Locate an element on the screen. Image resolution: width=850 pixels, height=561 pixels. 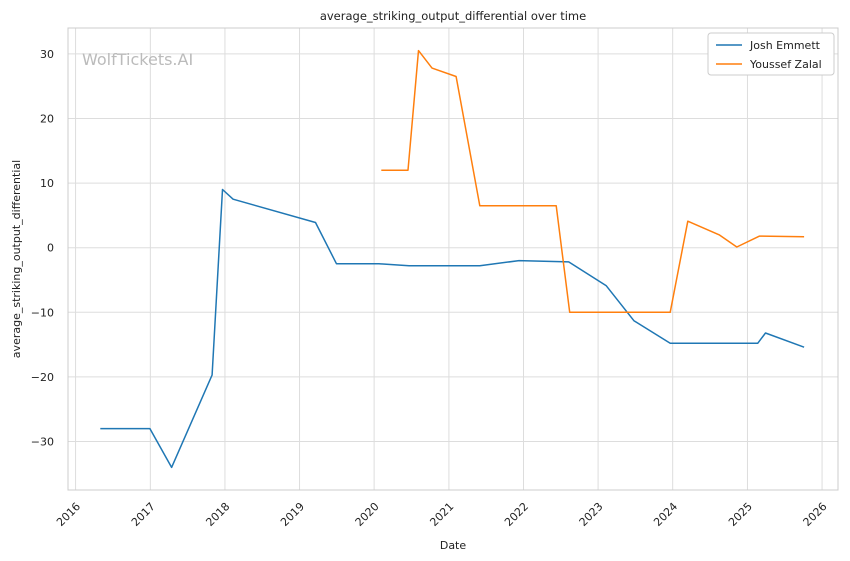
x-tick-label: 2023 is located at coordinates (591, 514).